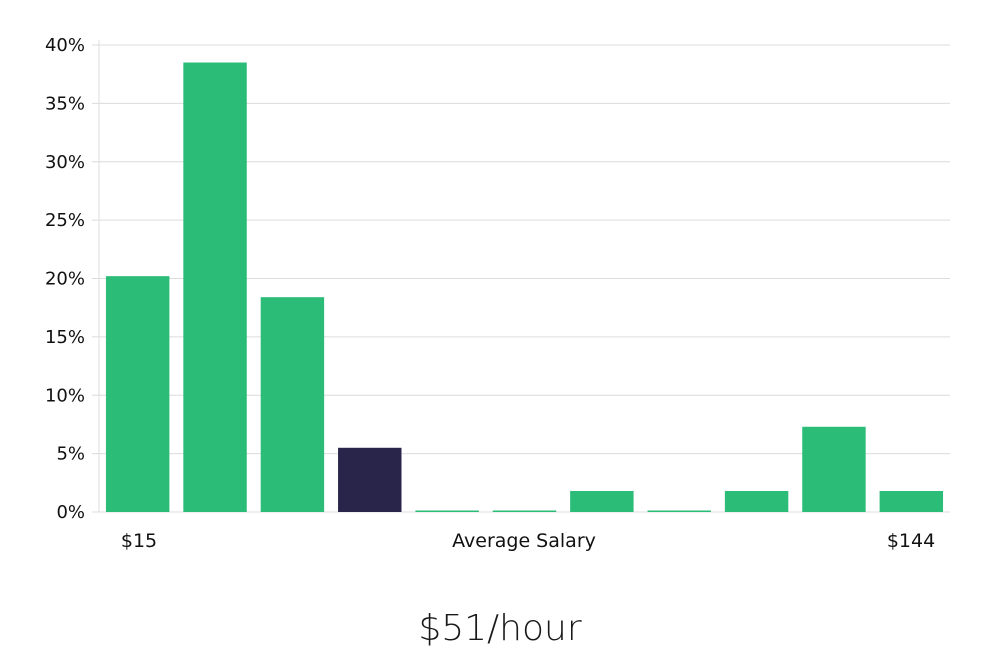 This screenshot has width=1000, height=660. What do you see at coordinates (65, 162) in the screenshot?
I see `y-tick-label: 30%` at bounding box center [65, 162].